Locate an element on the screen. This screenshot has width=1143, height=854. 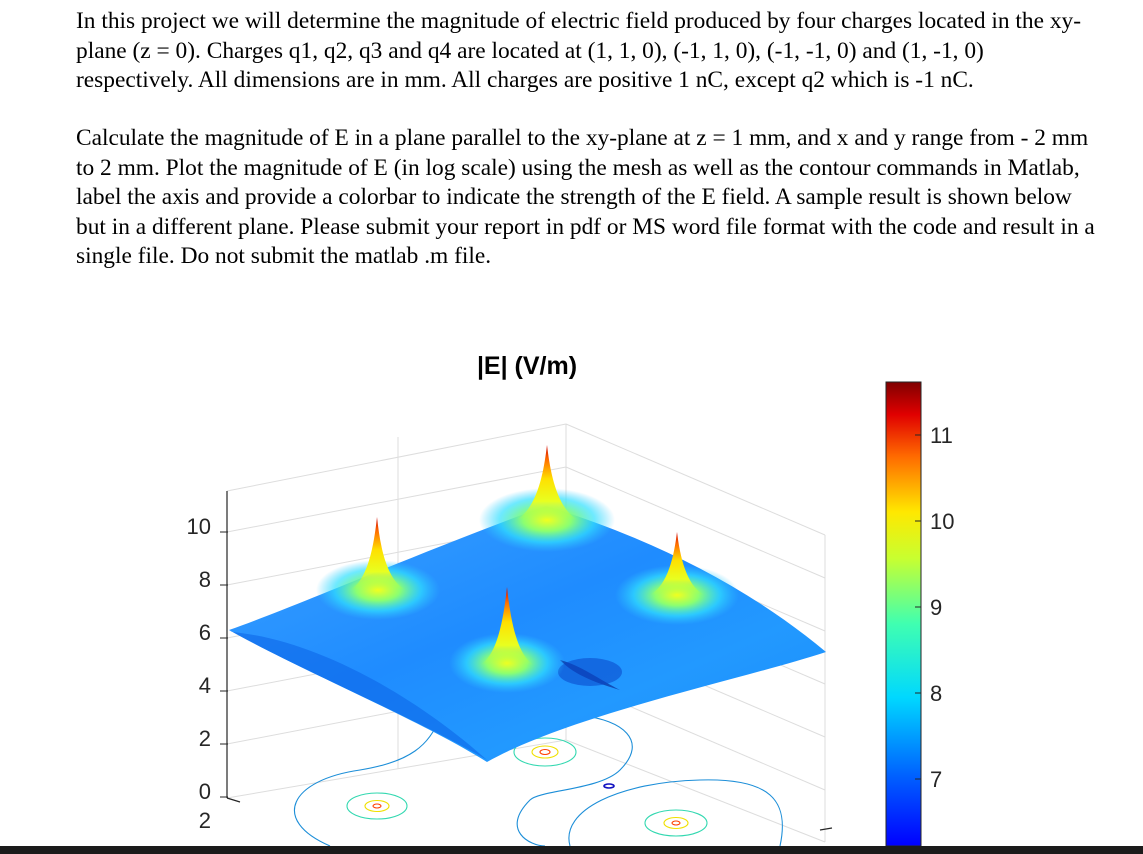
z-tick-label: 4 is located at coordinates (205, 685).